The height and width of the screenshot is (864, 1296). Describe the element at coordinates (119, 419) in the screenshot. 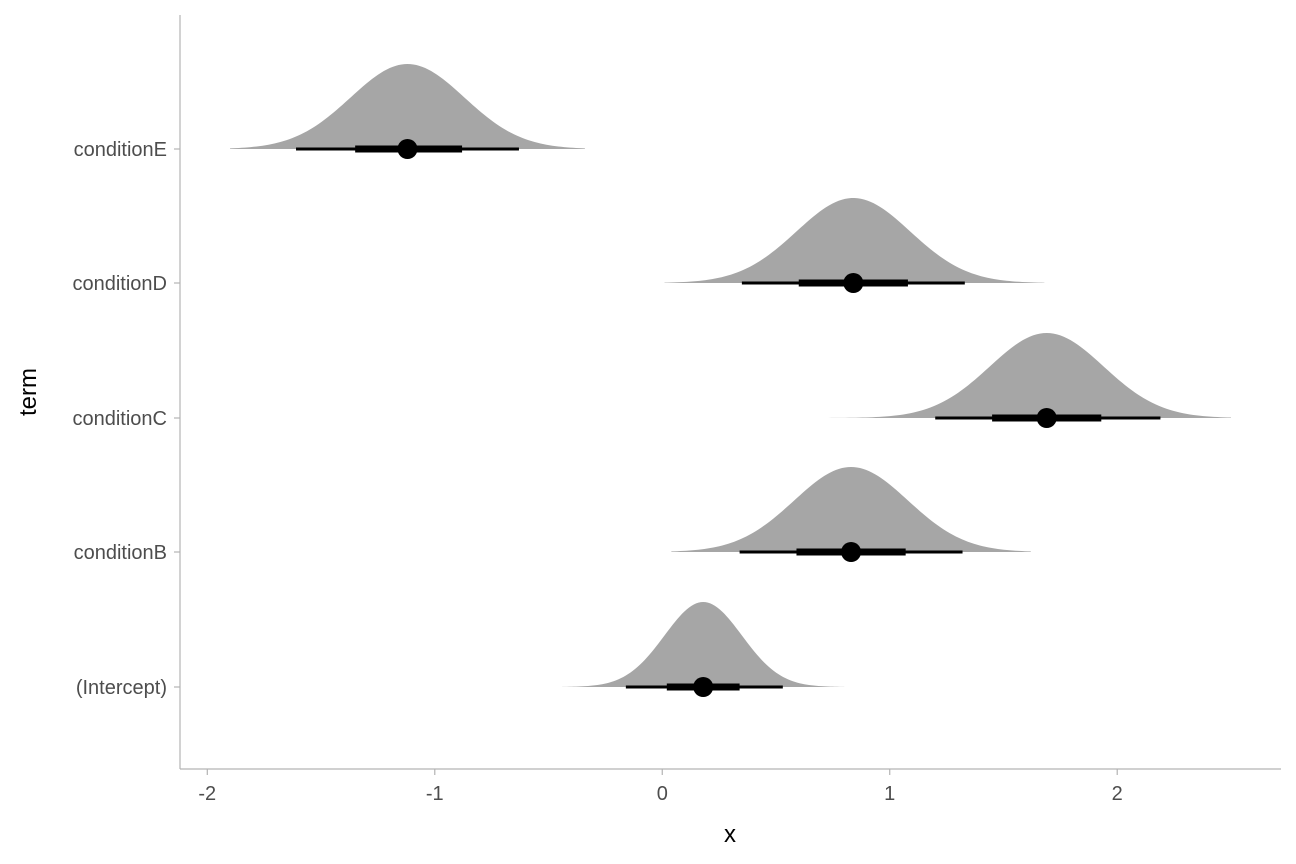

I see `y-tick-label-conditionc: conditionC` at that location.